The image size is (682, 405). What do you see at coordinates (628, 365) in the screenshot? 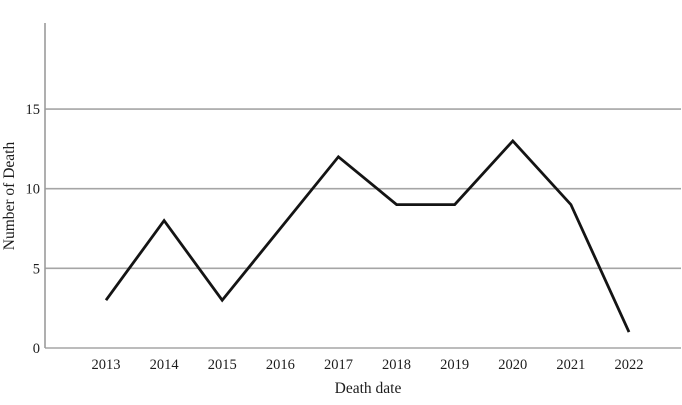
I see `x-tick-label-2022: 2022` at bounding box center [628, 365].